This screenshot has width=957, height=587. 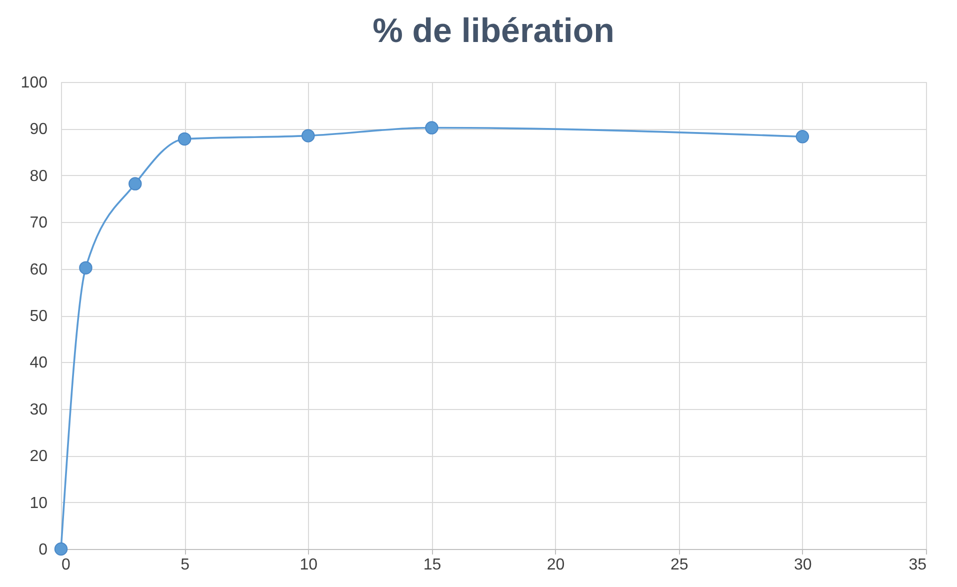 I want to click on x-tick-label: 20, so click(x=555, y=565).